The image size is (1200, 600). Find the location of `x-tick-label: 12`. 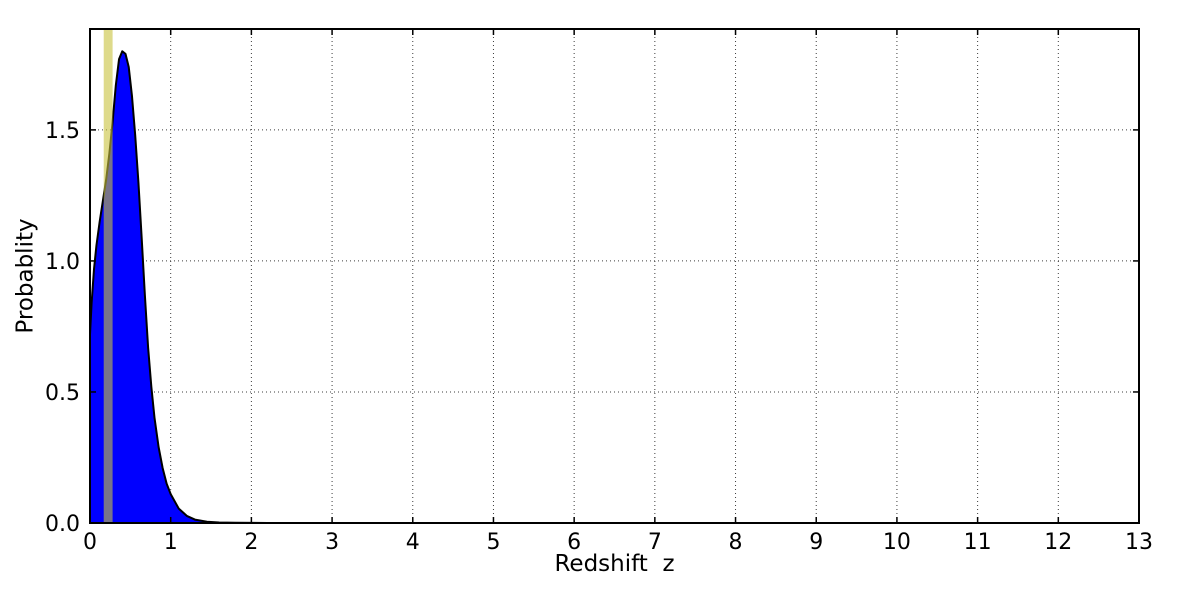

x-tick-label: 12 is located at coordinates (1058, 542).